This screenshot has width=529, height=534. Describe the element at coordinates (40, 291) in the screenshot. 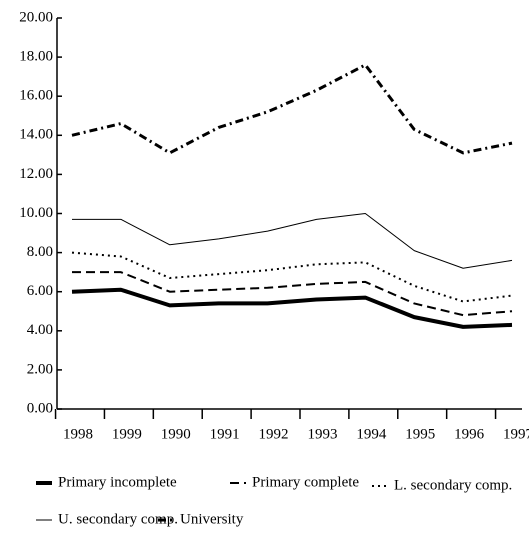

I see `y-tick-label: 6.00` at that location.